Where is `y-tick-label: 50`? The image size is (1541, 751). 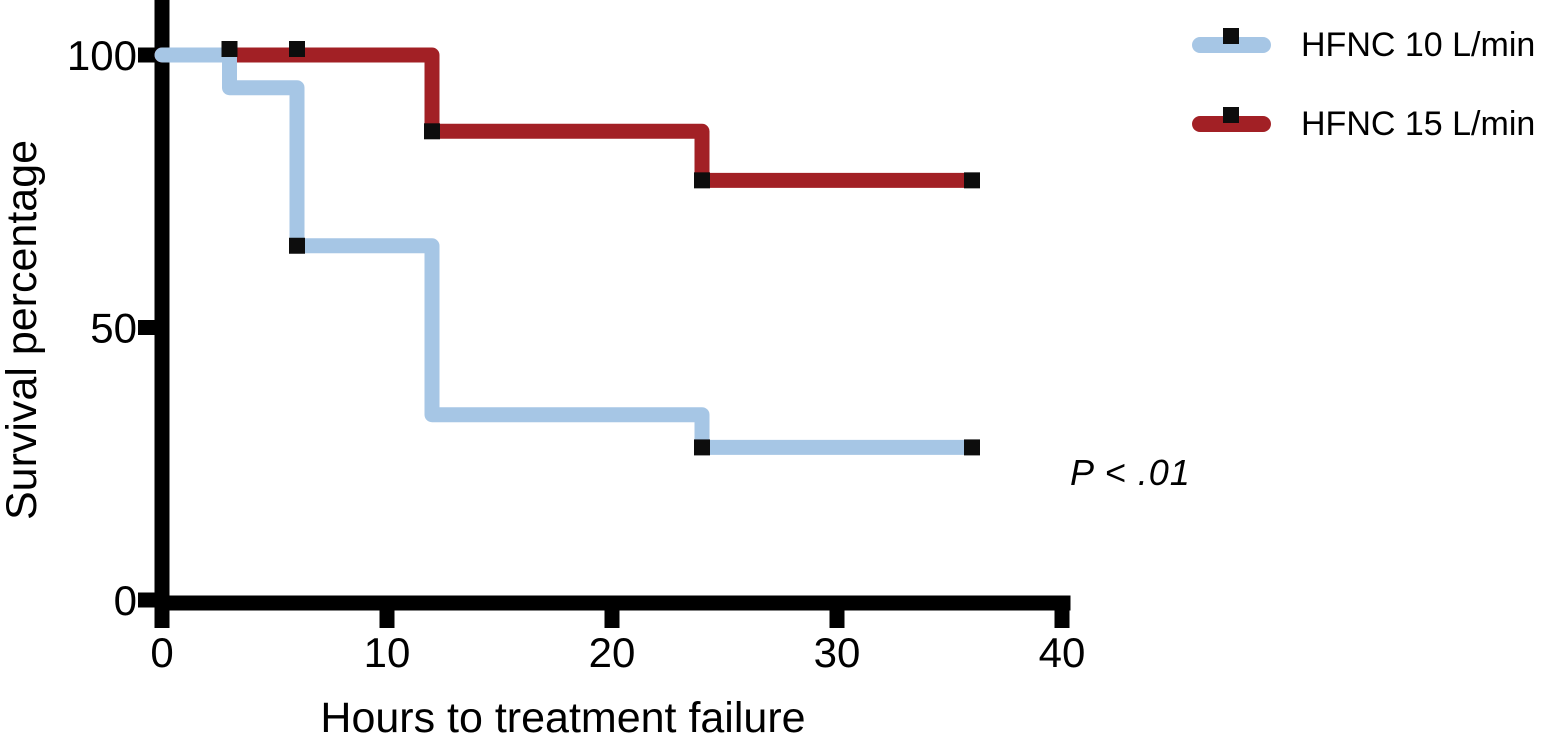 y-tick-label: 50 is located at coordinates (113, 328).